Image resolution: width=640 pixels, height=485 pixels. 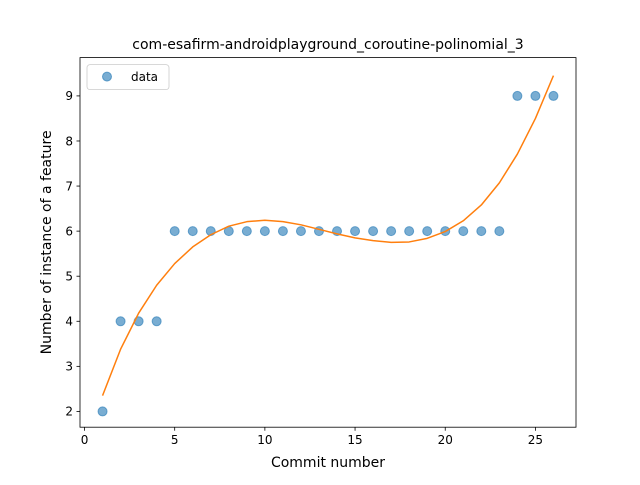 I want to click on x-tick-label: 5, so click(x=175, y=440).